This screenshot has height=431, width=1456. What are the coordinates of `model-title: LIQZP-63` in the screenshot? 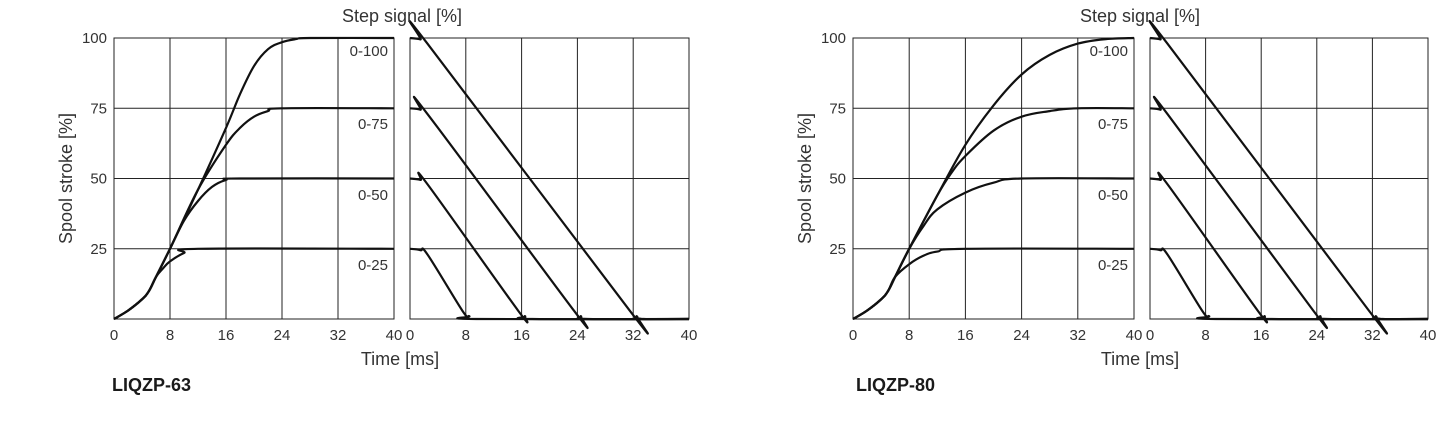 It's located at (151, 385).